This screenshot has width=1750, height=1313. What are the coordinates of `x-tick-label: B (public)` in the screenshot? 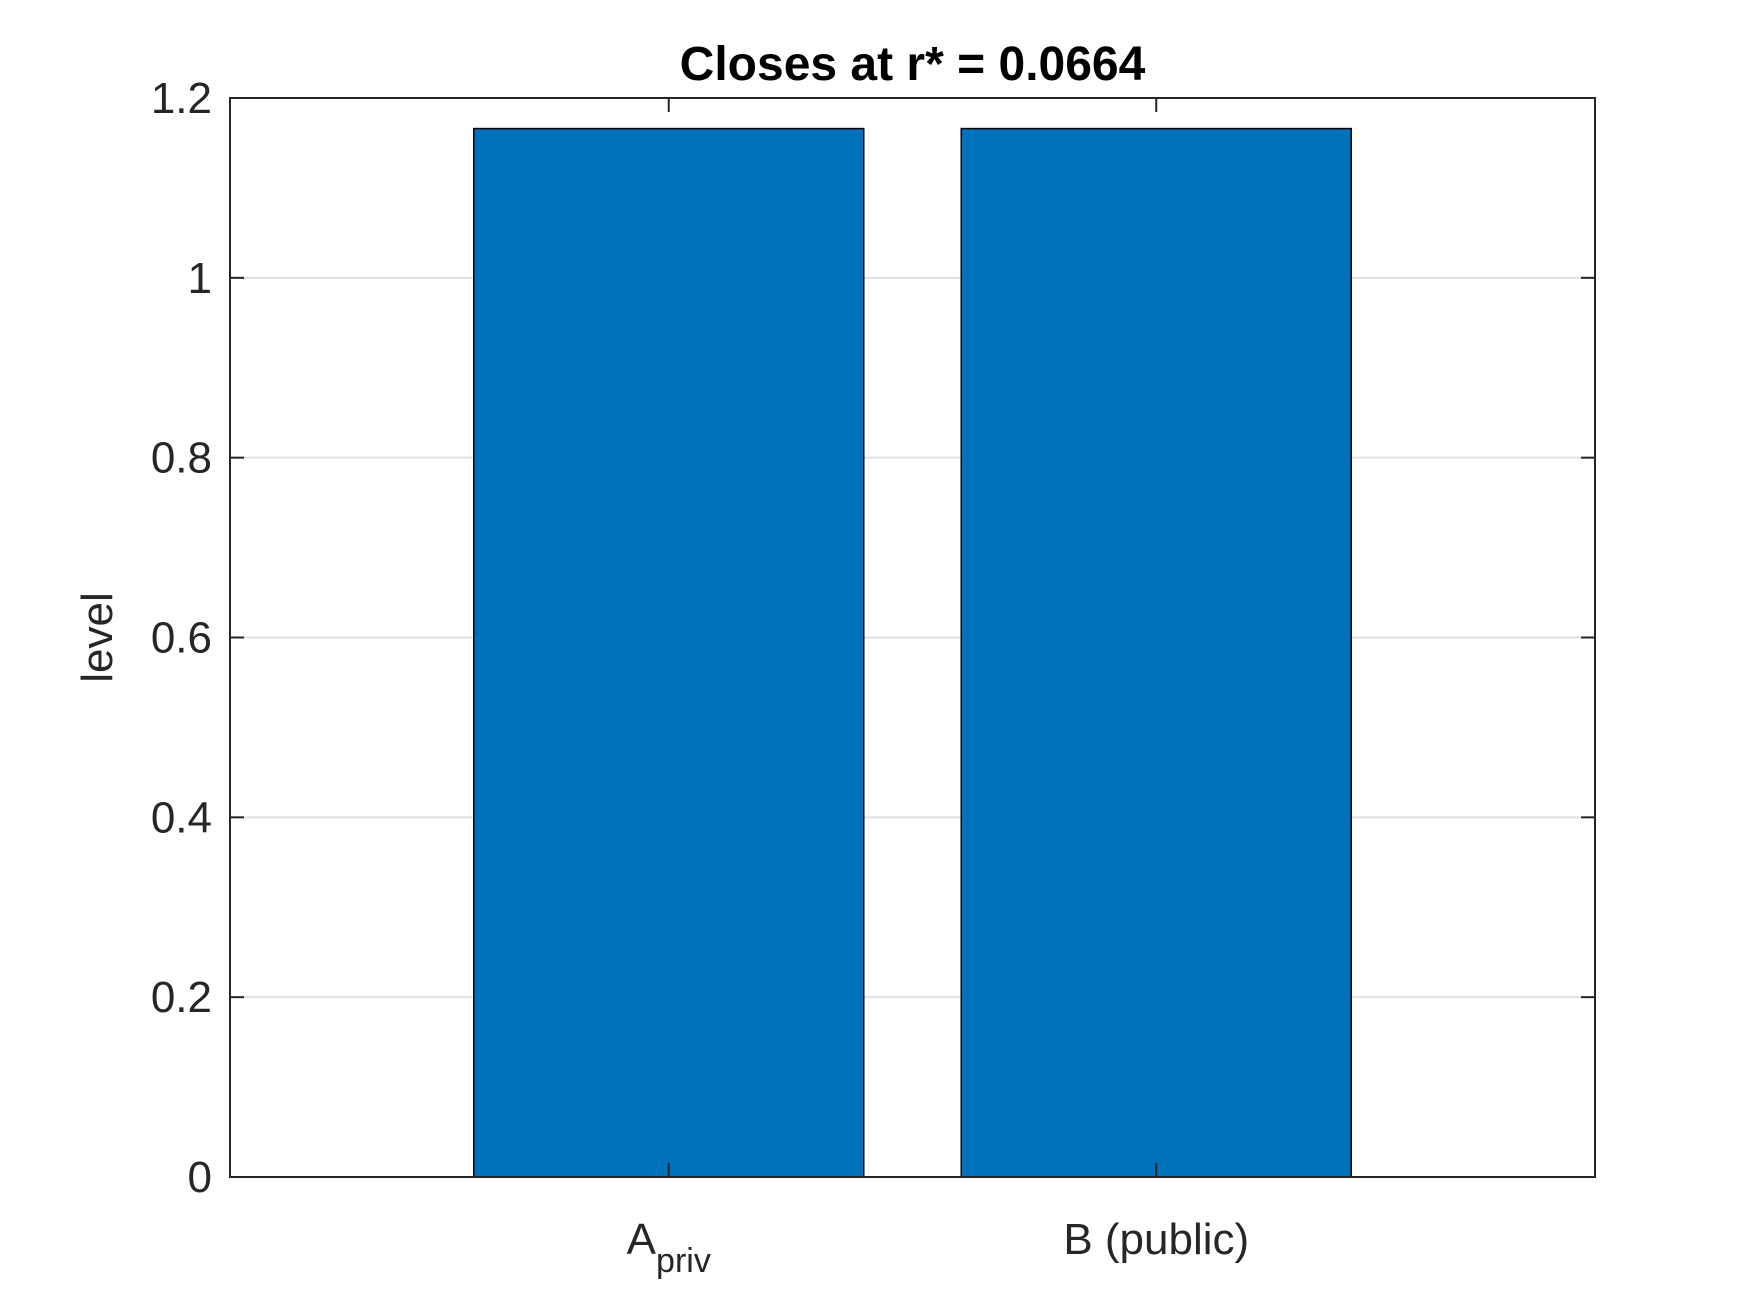 It's located at (1156, 1239).